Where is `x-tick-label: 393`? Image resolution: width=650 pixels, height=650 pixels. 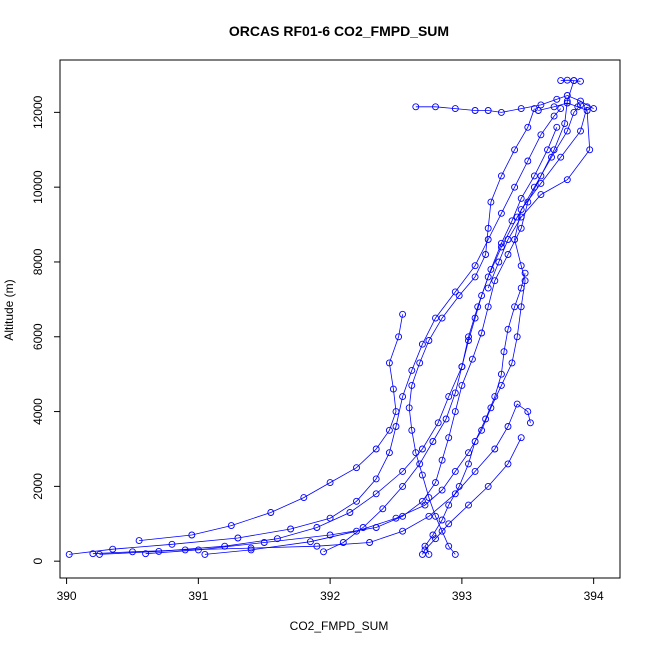
x-tick-label: 393 is located at coordinates (462, 596).